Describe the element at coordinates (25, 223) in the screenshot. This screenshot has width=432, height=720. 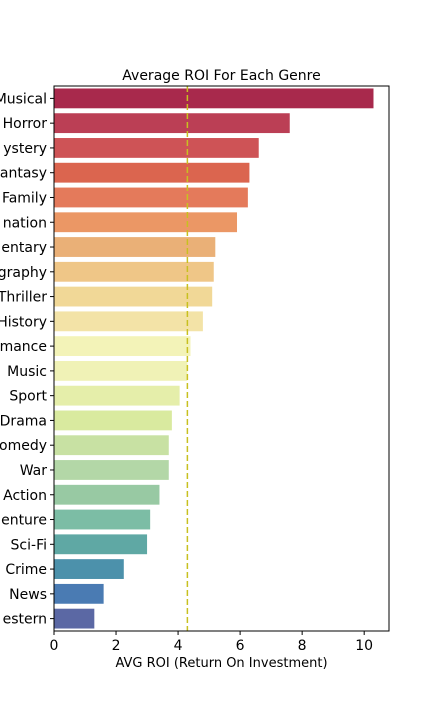
I see `y-tick-label: nation` at that location.